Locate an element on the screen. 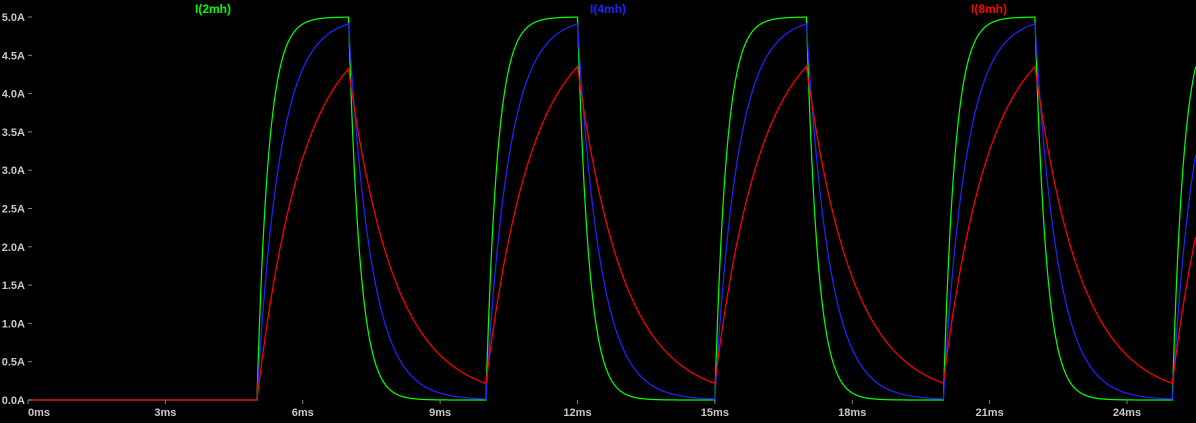 This screenshot has width=1196, height=423. y-tick-label: 1.0A is located at coordinates (13, 324).